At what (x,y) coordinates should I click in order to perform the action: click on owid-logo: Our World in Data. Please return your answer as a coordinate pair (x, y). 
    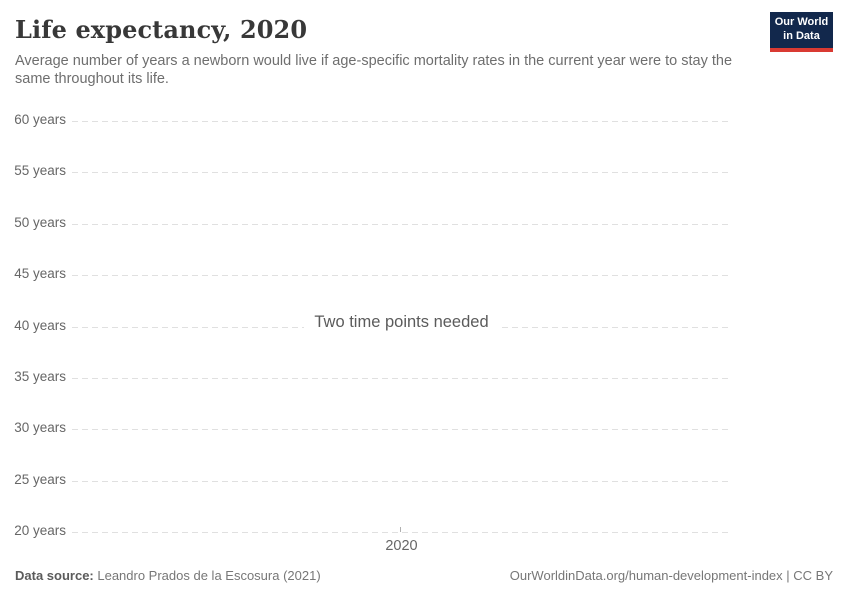
    Looking at the image, I should click on (801, 32).